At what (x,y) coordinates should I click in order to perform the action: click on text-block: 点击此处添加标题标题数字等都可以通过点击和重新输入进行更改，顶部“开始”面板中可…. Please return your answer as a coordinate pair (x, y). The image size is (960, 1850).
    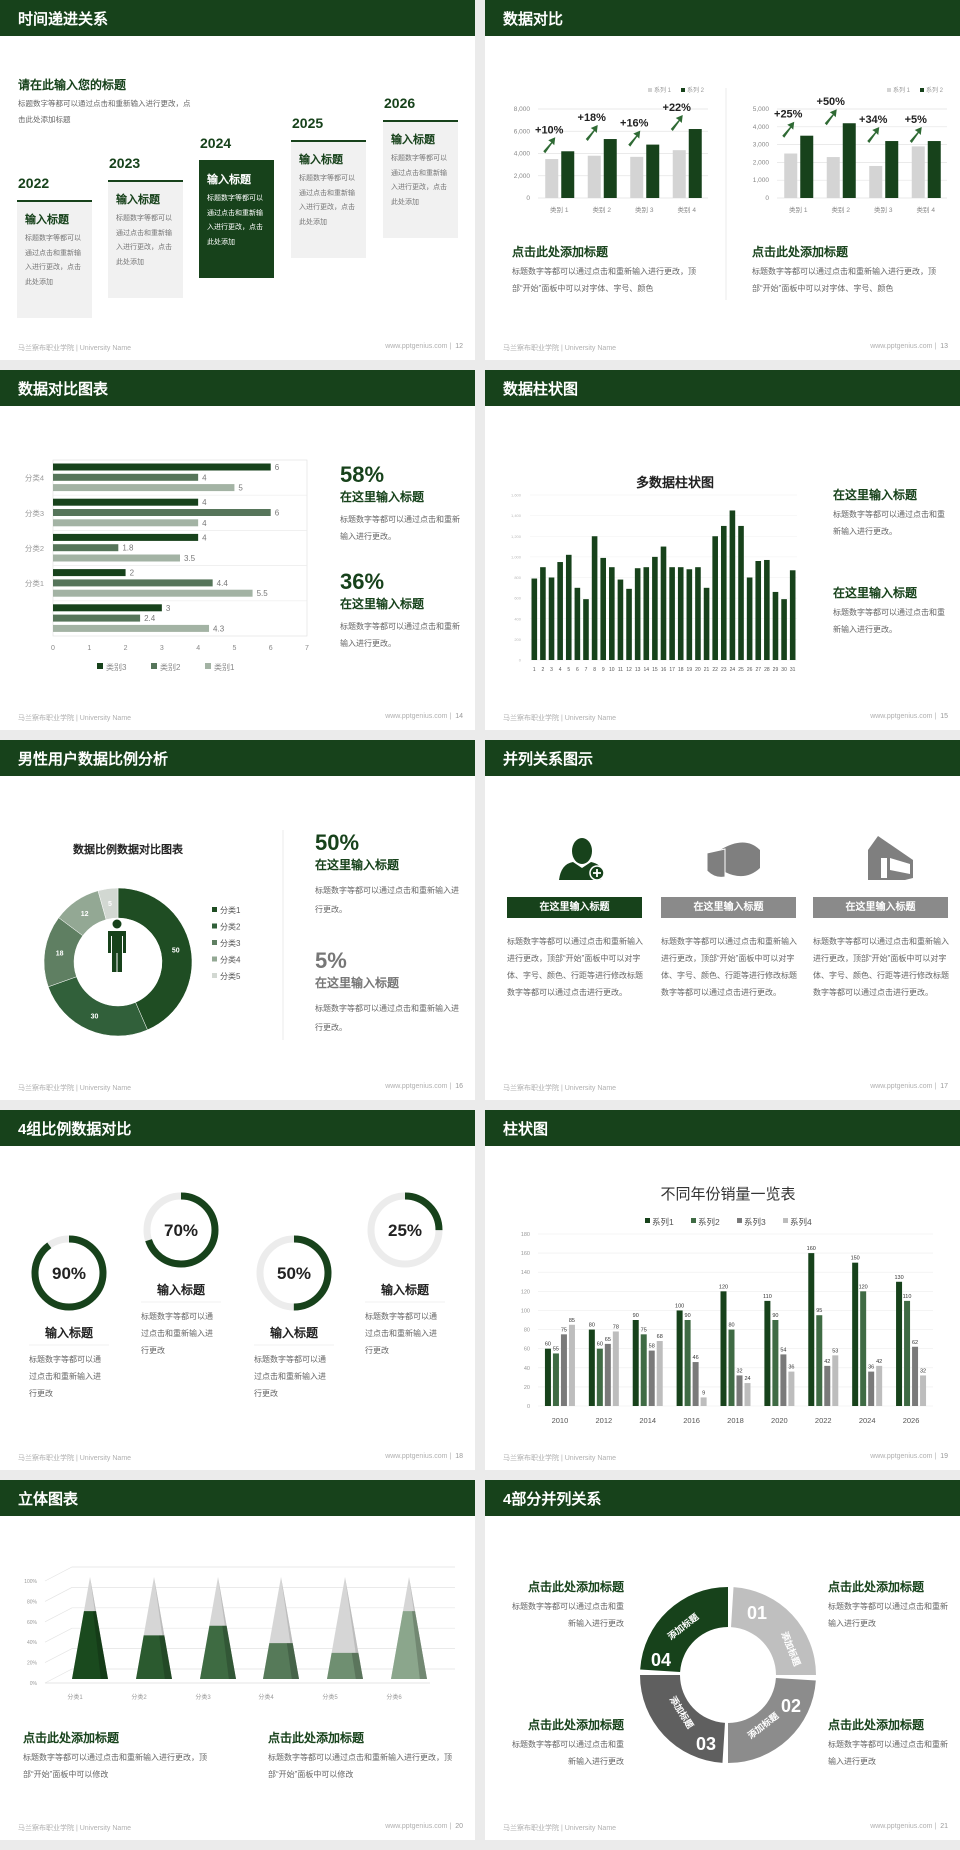
    Looking at the image, I should click on (123, 1756).